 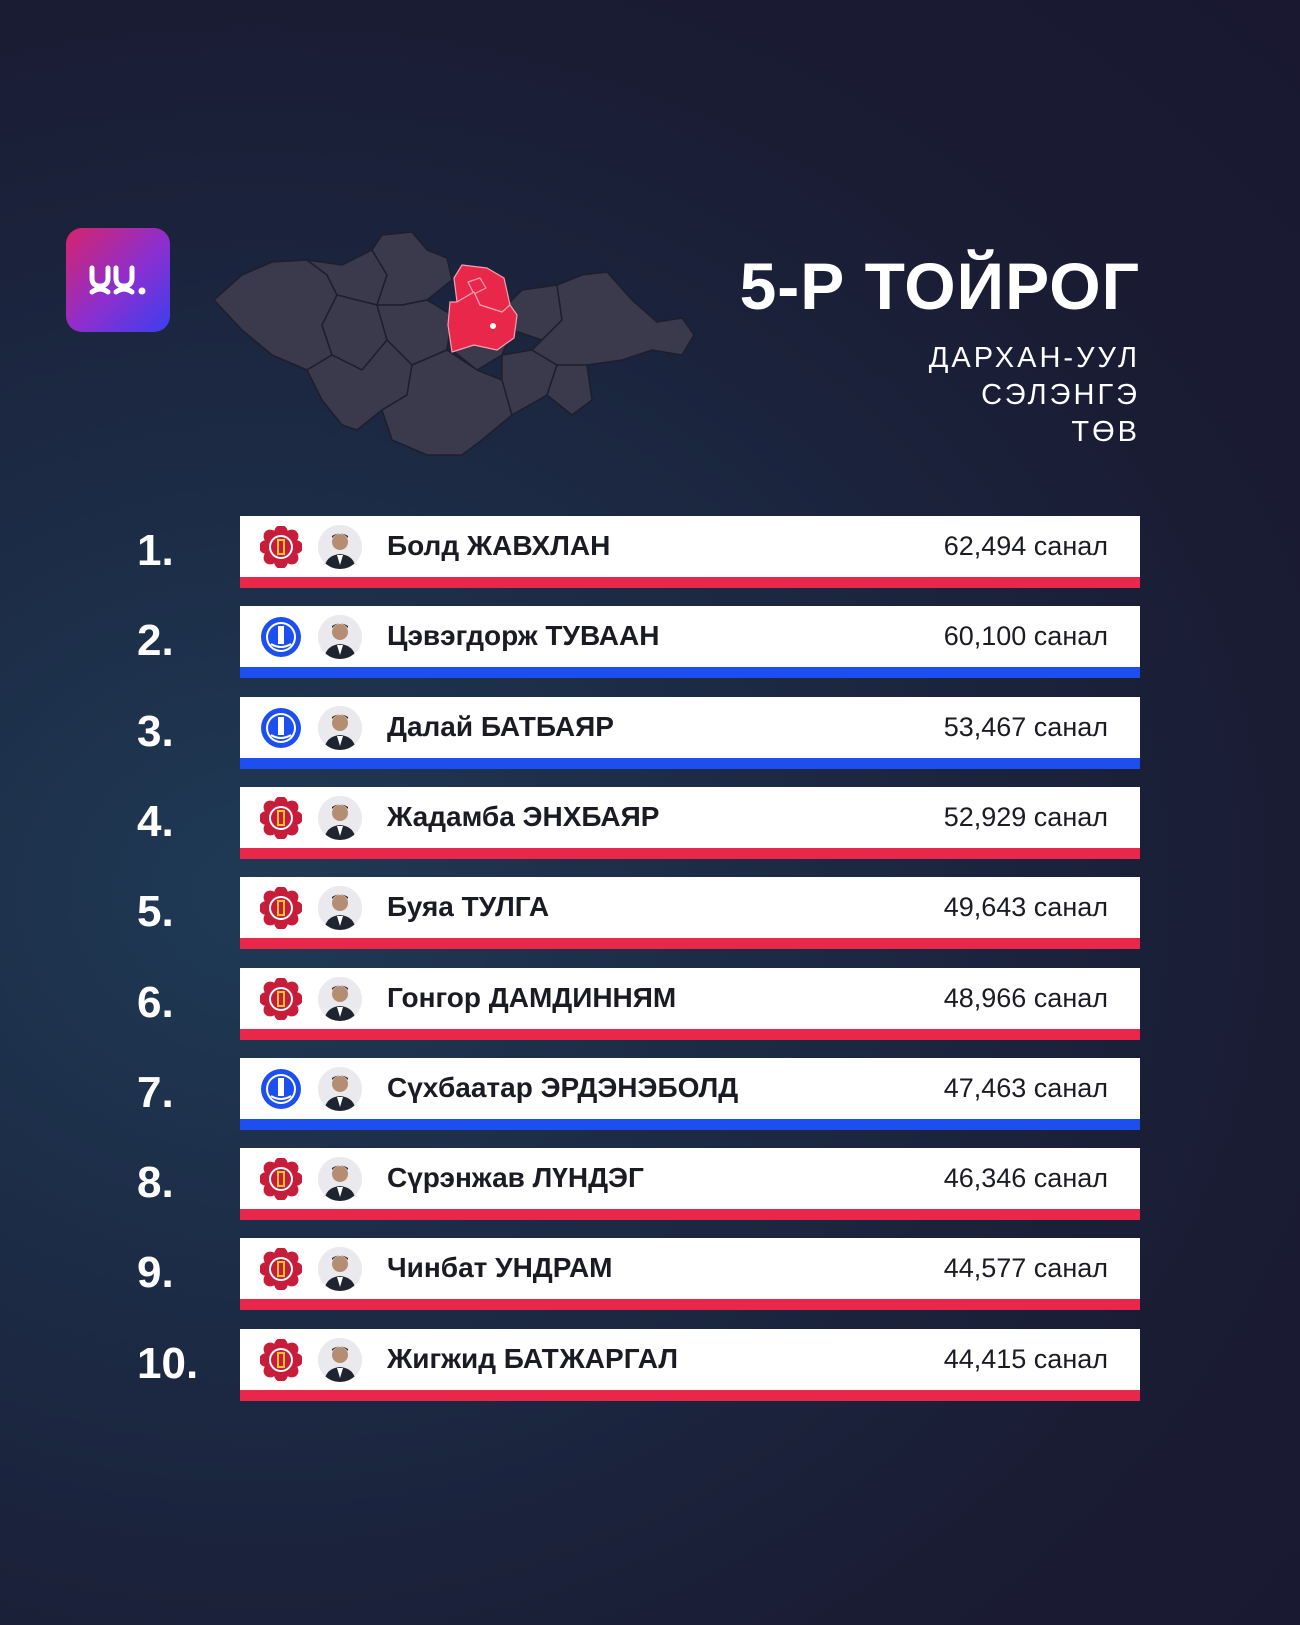 I want to click on mongolia-map, so click(x=454, y=343).